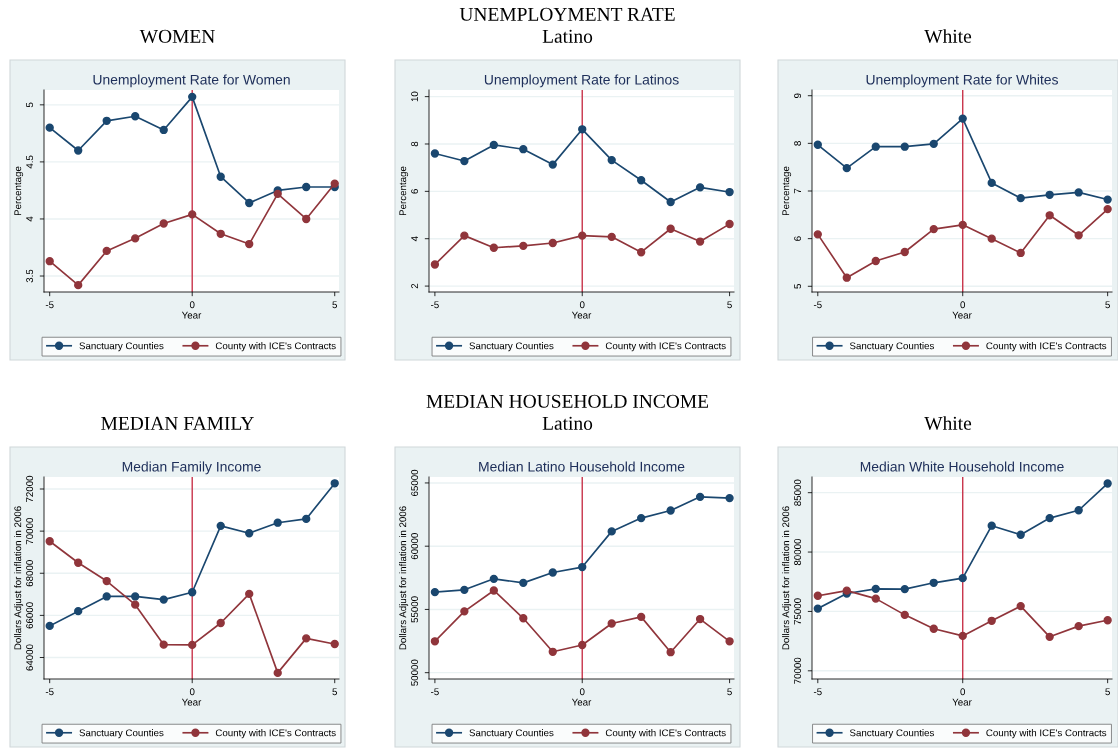 The height and width of the screenshot is (751, 1118). What do you see at coordinates (30, 615) in the screenshot?
I see `y-tick-label: 66000` at bounding box center [30, 615].